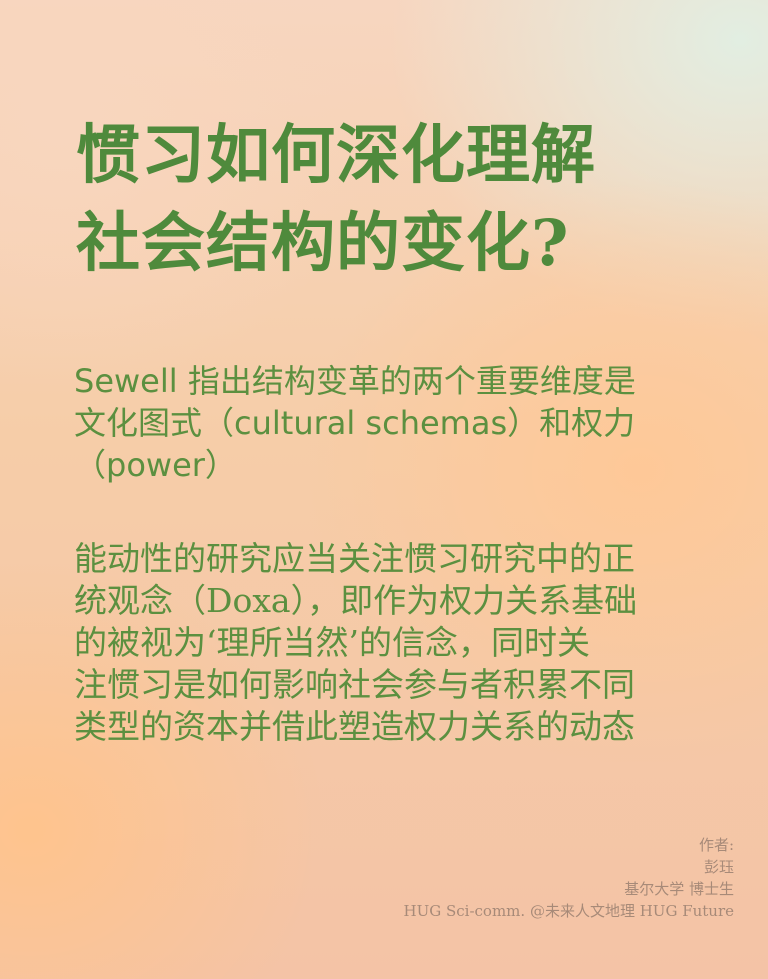  I want to click on author-affiliation: 基尔大学 博士生, so click(679, 889).